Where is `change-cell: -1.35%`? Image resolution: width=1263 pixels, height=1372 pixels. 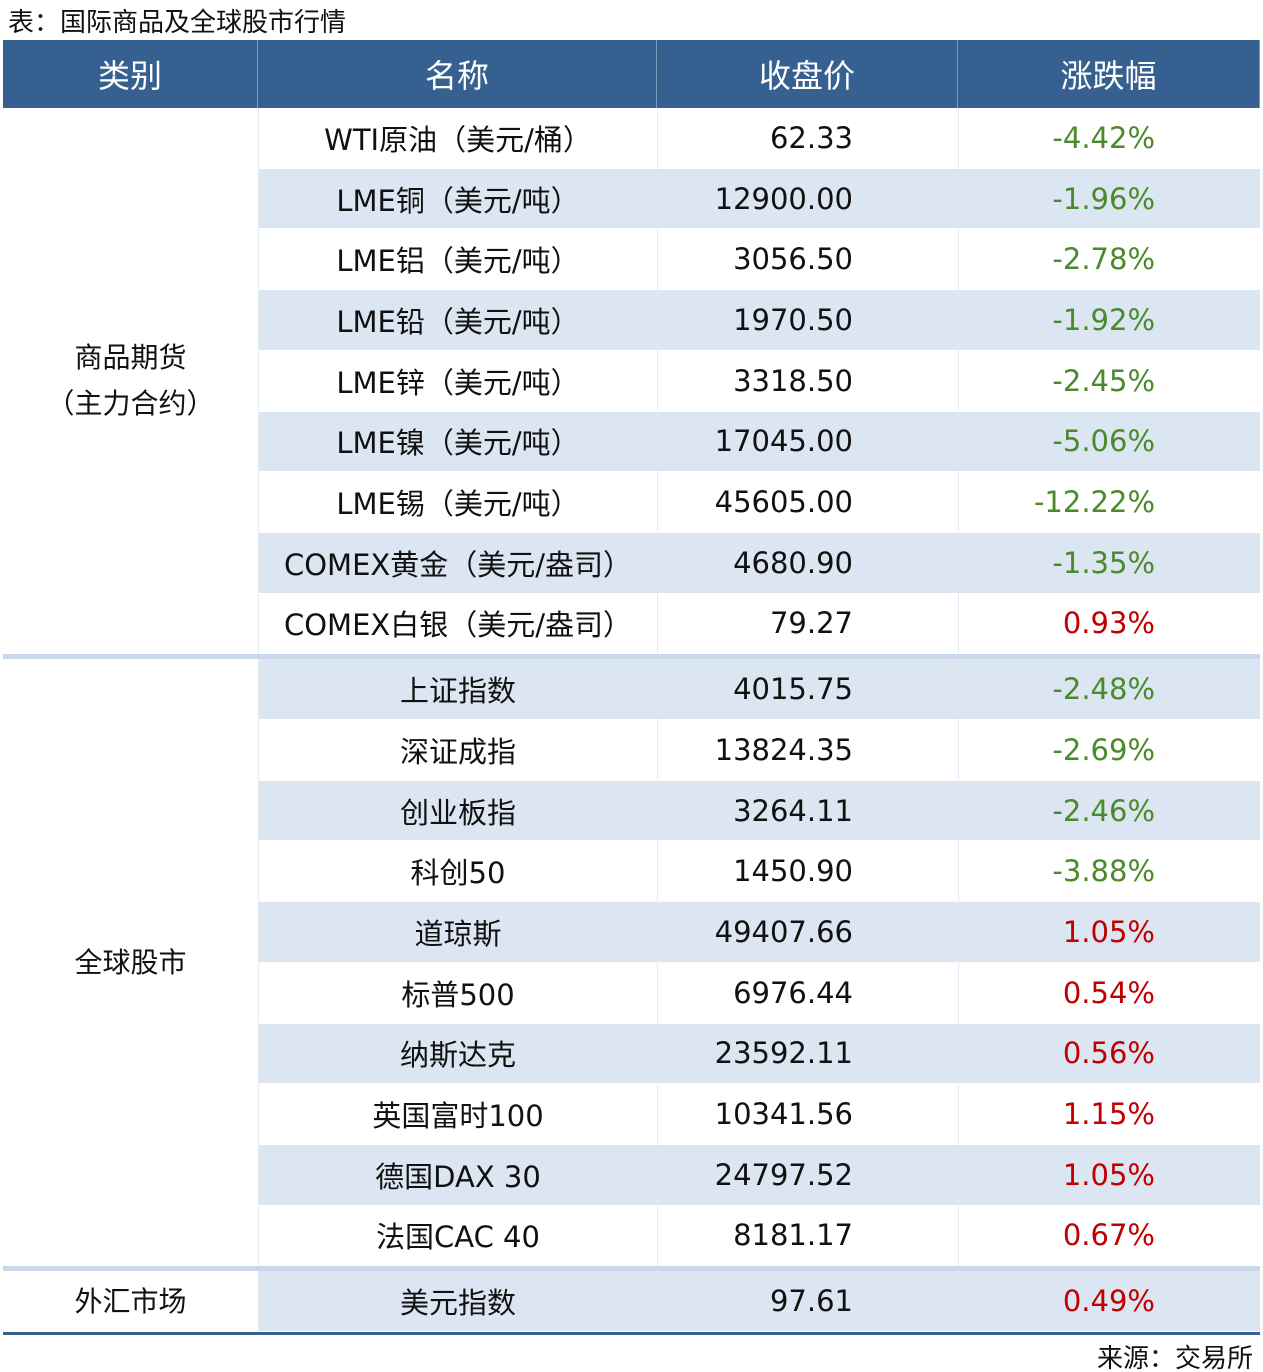
change-cell: -1.35% is located at coordinates (1109, 563).